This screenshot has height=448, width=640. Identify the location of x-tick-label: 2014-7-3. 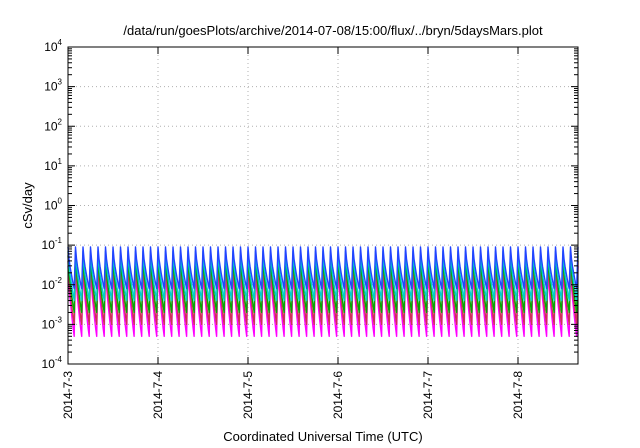
(68, 395).